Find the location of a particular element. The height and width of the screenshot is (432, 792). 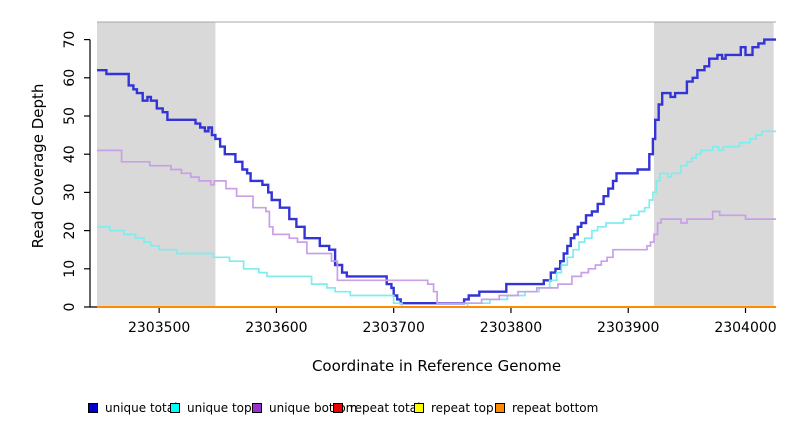

x-tick-label: 2304000 is located at coordinates (745, 328).